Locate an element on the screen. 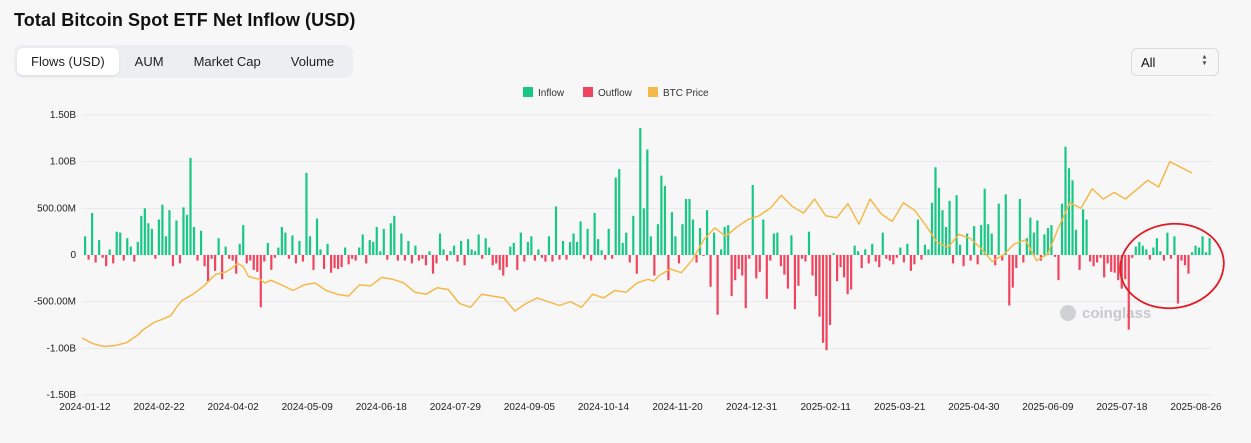 The height and width of the screenshot is (443, 1251). y-tick-label: 0 is located at coordinates (73, 255).